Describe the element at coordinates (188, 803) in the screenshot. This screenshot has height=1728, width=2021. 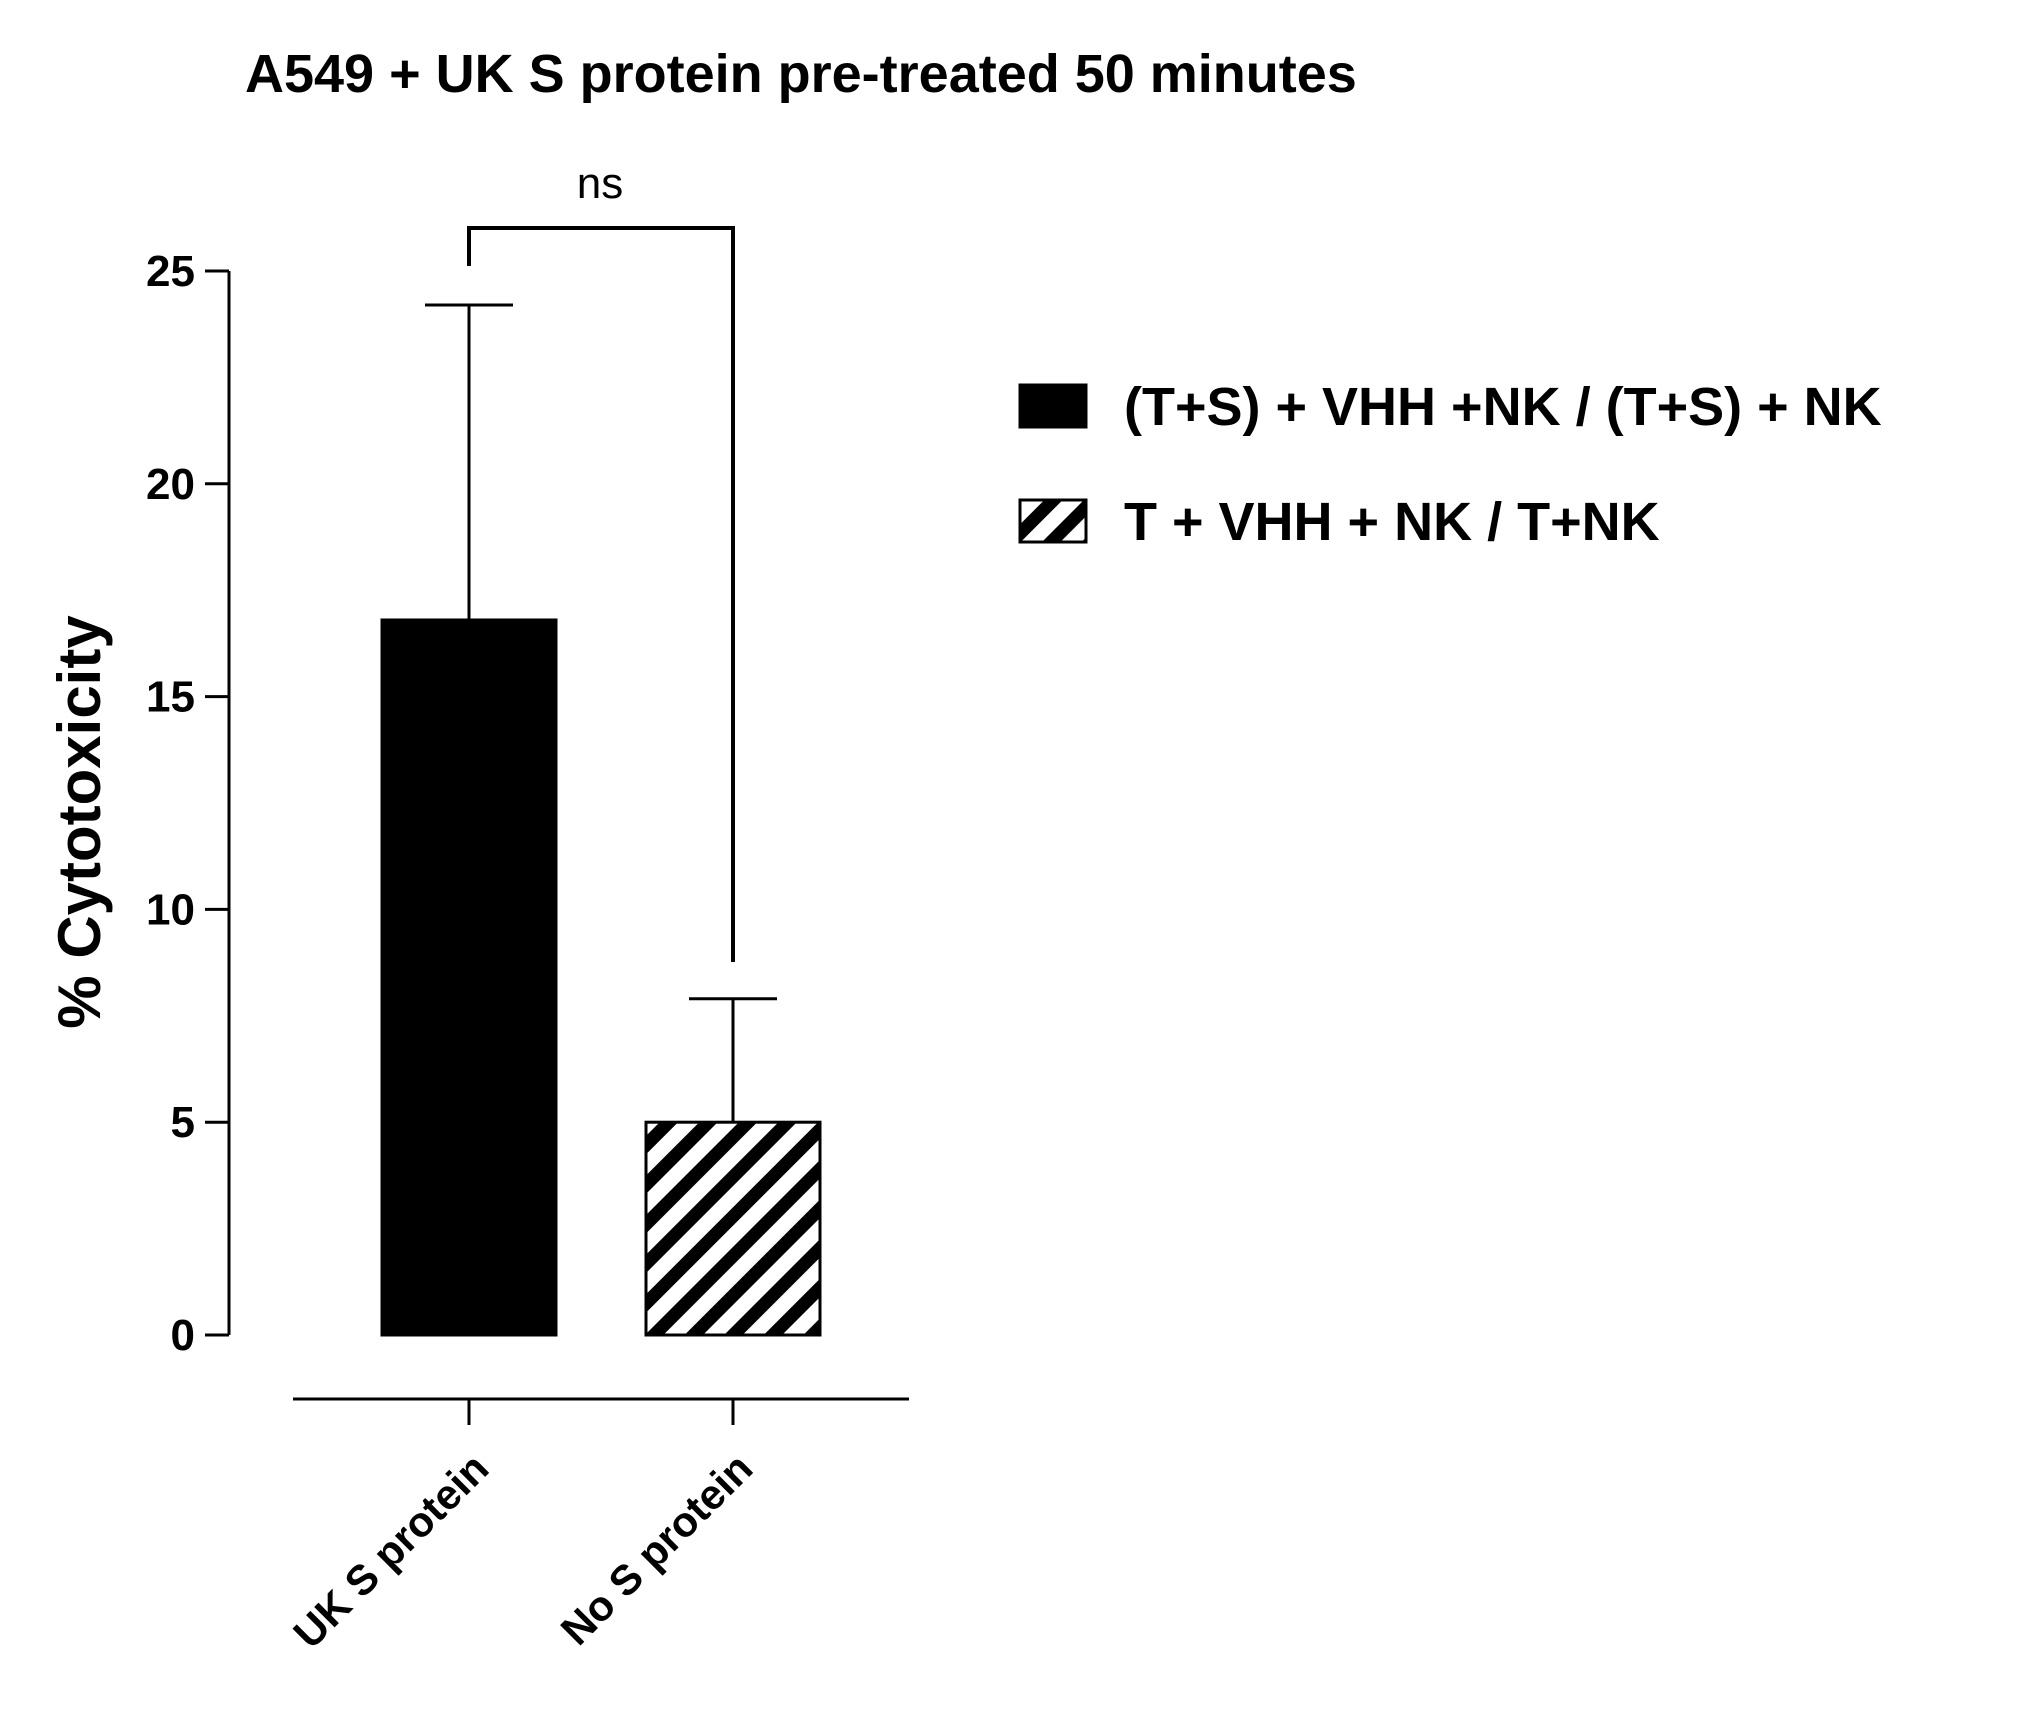
I see `y-axis: 0 5 10 15 20 25` at that location.